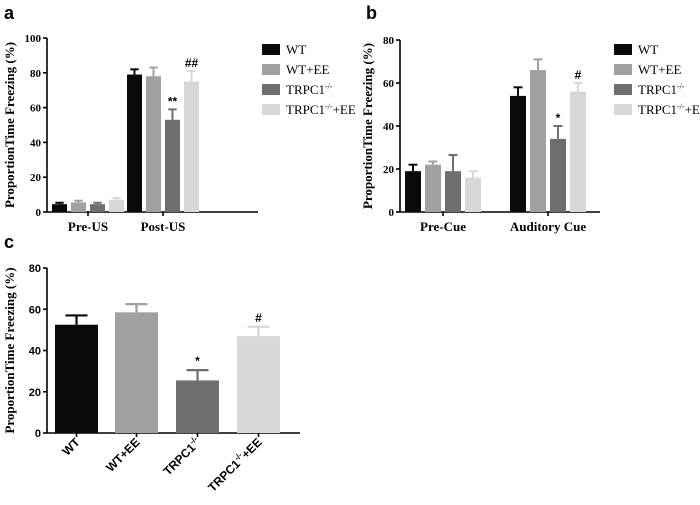  What do you see at coordinates (122, 454) in the screenshot?
I see `category-label: WT+EE` at bounding box center [122, 454].